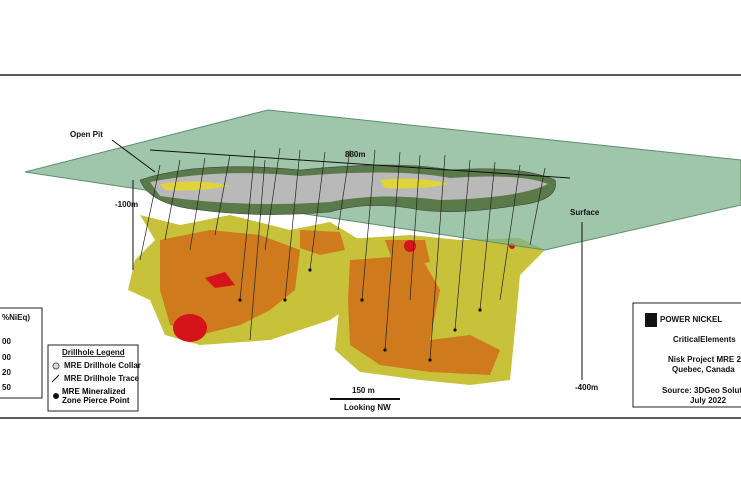 The height and width of the screenshot is (486, 741). Describe the element at coordinates (305, 184) in the screenshot. I see `pit-zone` at that location.